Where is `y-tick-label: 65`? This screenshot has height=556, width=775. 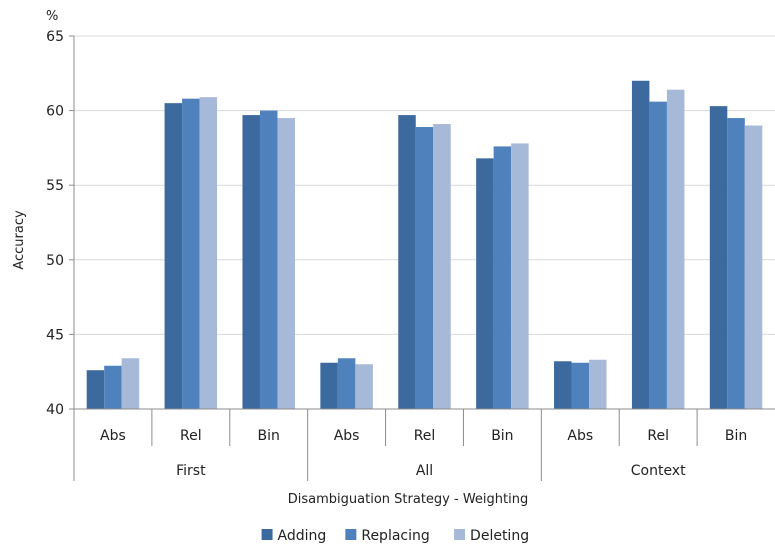 y-tick-label: 65 is located at coordinates (55, 37).